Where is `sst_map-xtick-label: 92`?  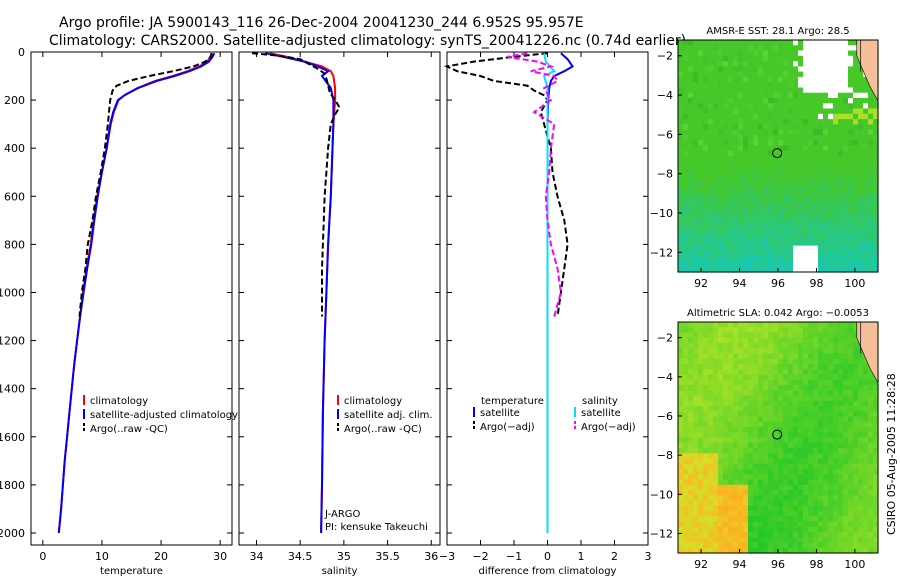 sst_map-xtick-label: 92 is located at coordinates (701, 283).